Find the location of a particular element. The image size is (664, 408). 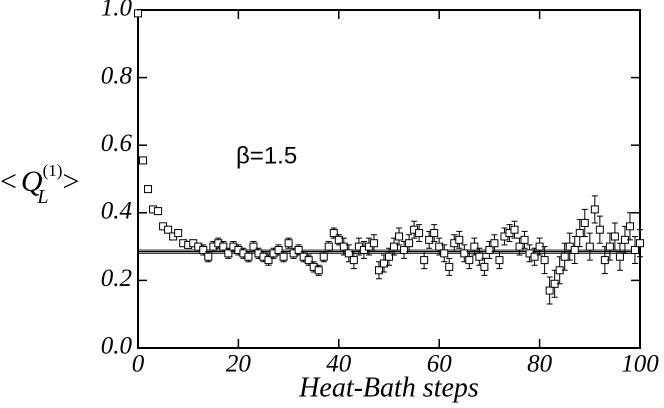

y-tick-label: 0.2 is located at coordinates (116, 278).